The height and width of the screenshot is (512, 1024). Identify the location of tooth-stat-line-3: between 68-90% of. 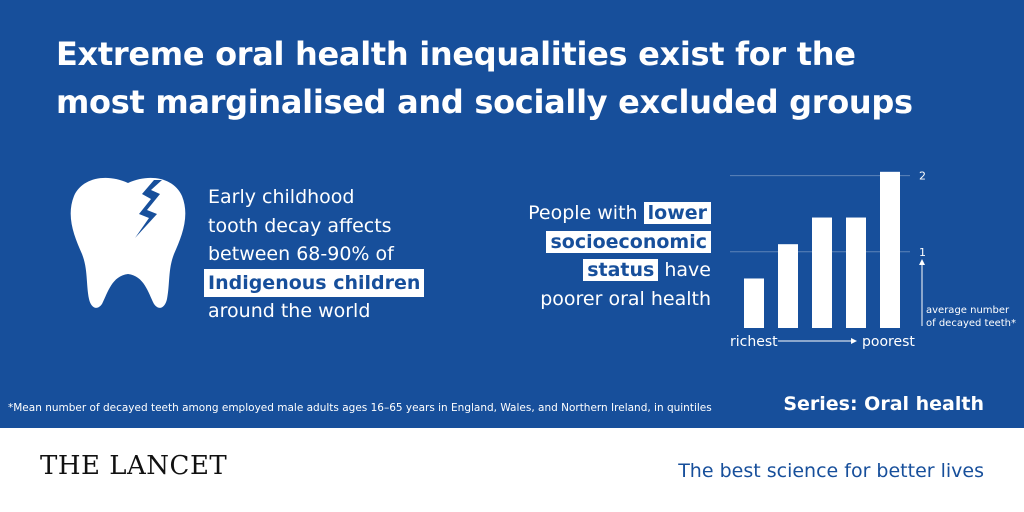
(301, 254).